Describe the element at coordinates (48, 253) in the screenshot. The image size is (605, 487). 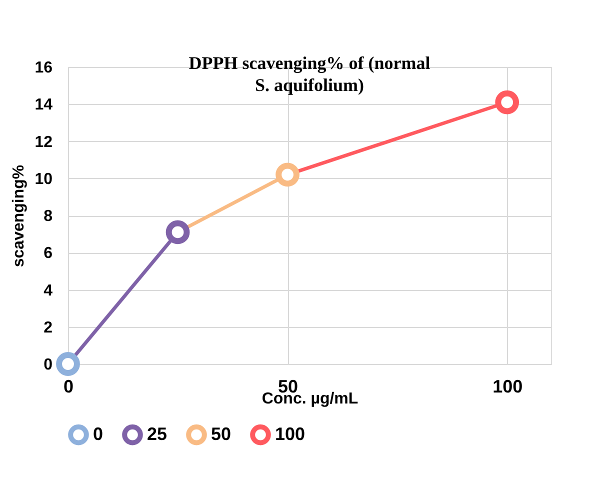
I see `y-tick-label: 6` at that location.